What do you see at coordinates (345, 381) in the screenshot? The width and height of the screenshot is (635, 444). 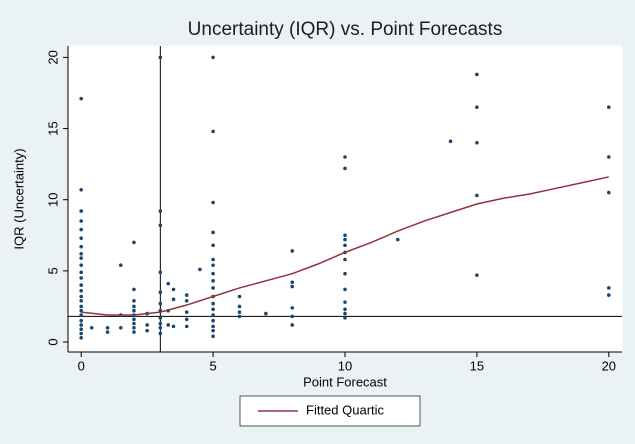 I see `x-axis-label: Point Forecast` at bounding box center [345, 381].